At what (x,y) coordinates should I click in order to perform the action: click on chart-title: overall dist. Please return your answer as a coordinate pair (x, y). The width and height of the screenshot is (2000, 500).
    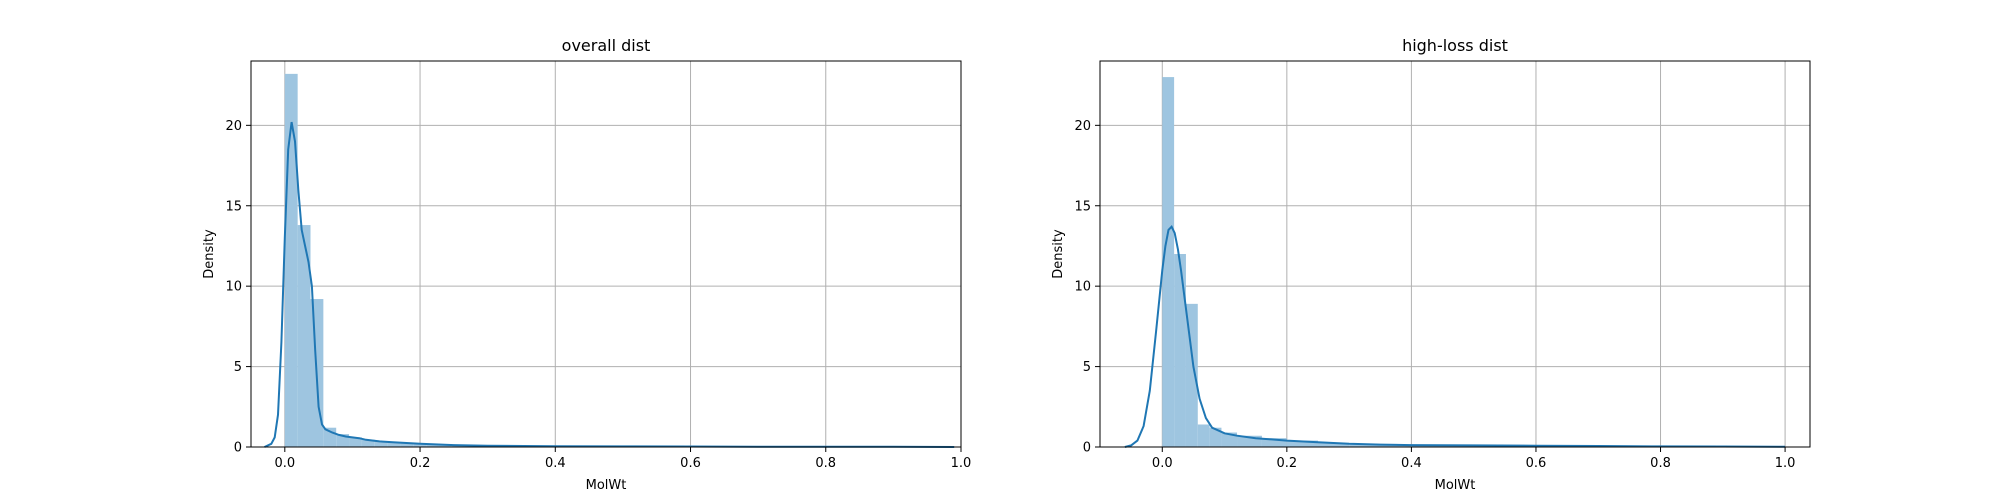
    Looking at the image, I should click on (606, 45).